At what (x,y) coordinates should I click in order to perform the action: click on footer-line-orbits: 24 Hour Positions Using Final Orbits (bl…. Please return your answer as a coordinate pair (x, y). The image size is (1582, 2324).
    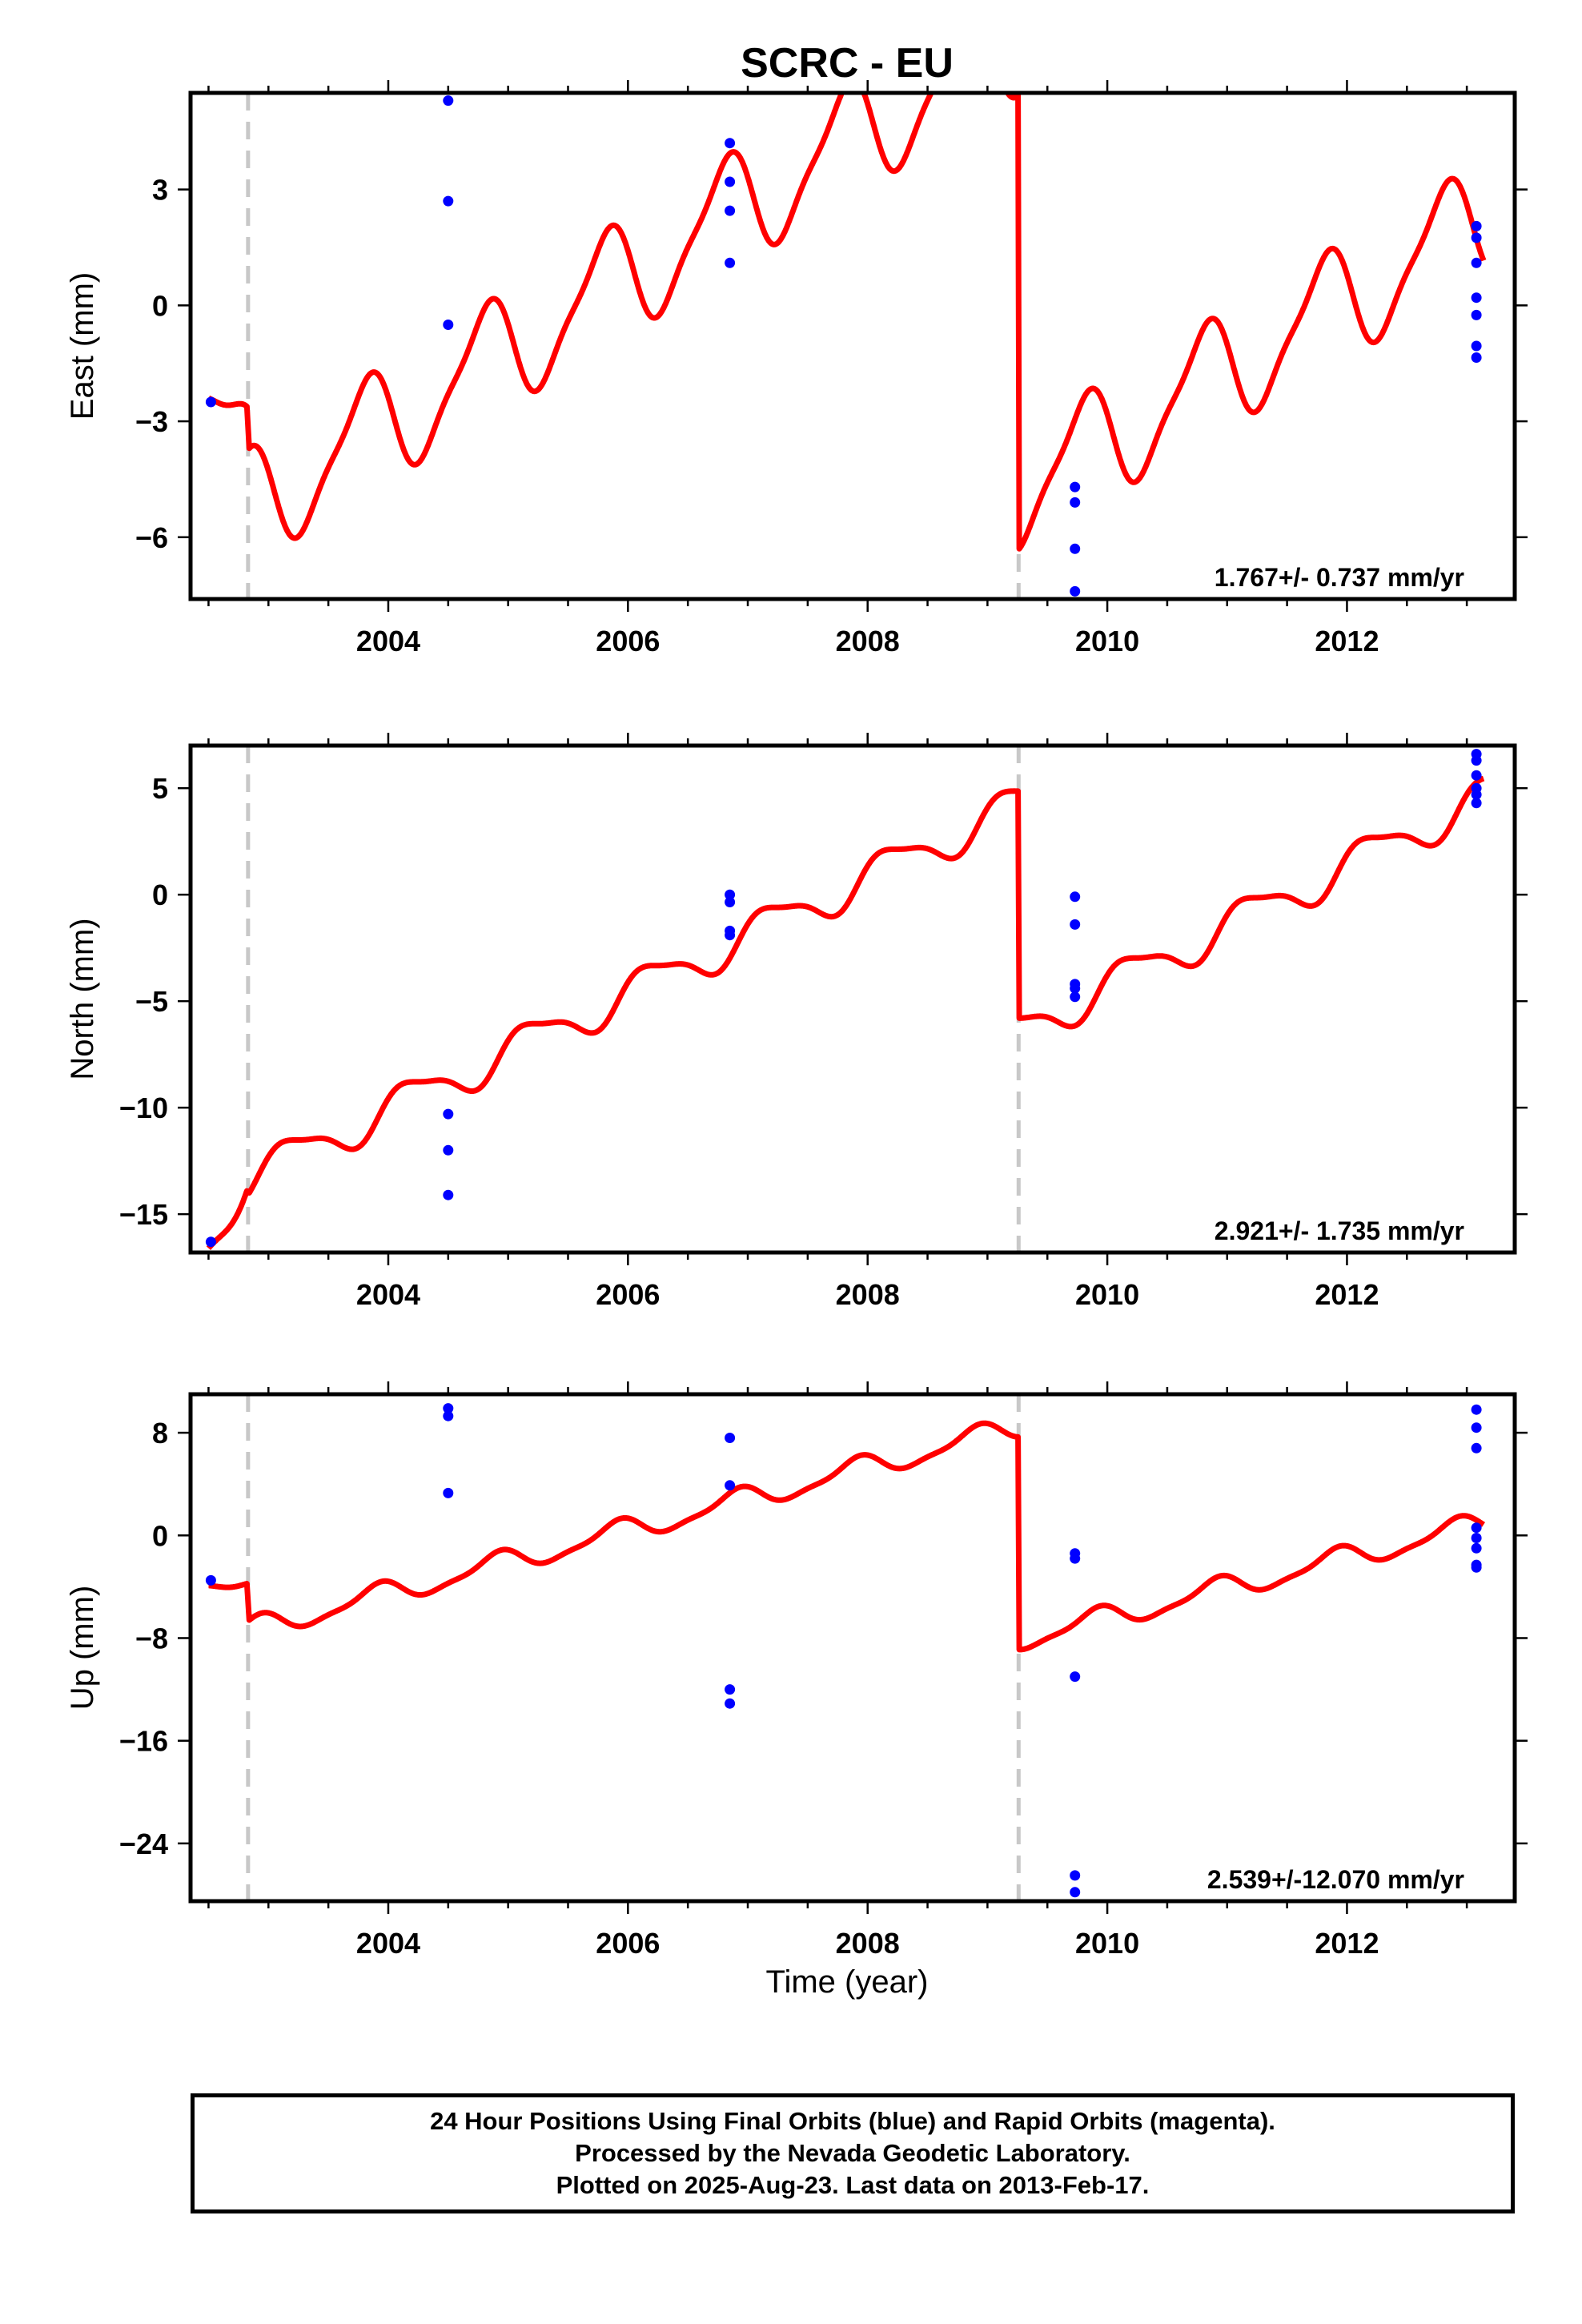
    Looking at the image, I should click on (852, 2121).